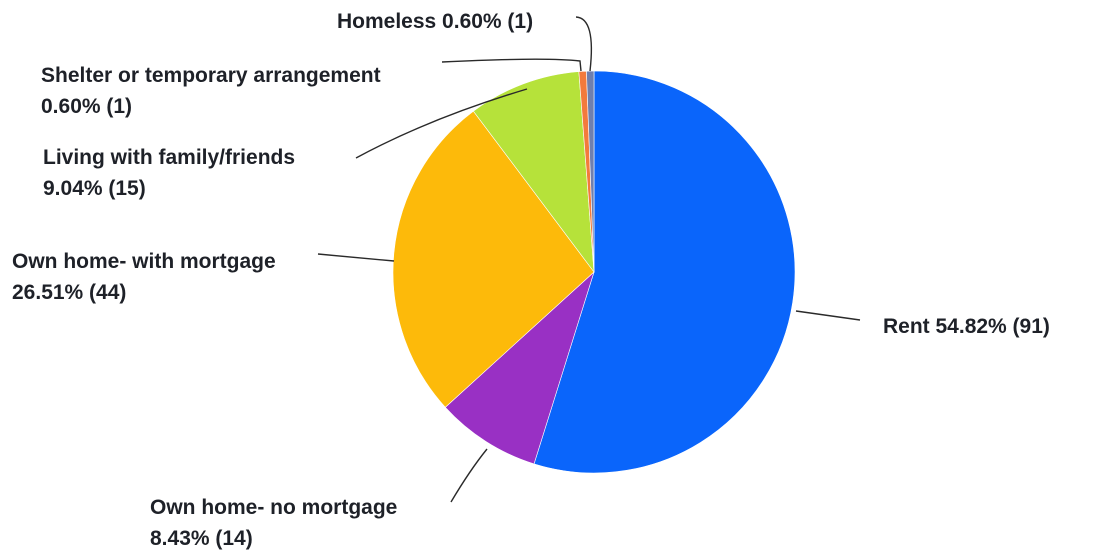 The width and height of the screenshot is (1101, 552). I want to click on slice-label-line-1: Homeless 0.60% (1), so click(435, 21).